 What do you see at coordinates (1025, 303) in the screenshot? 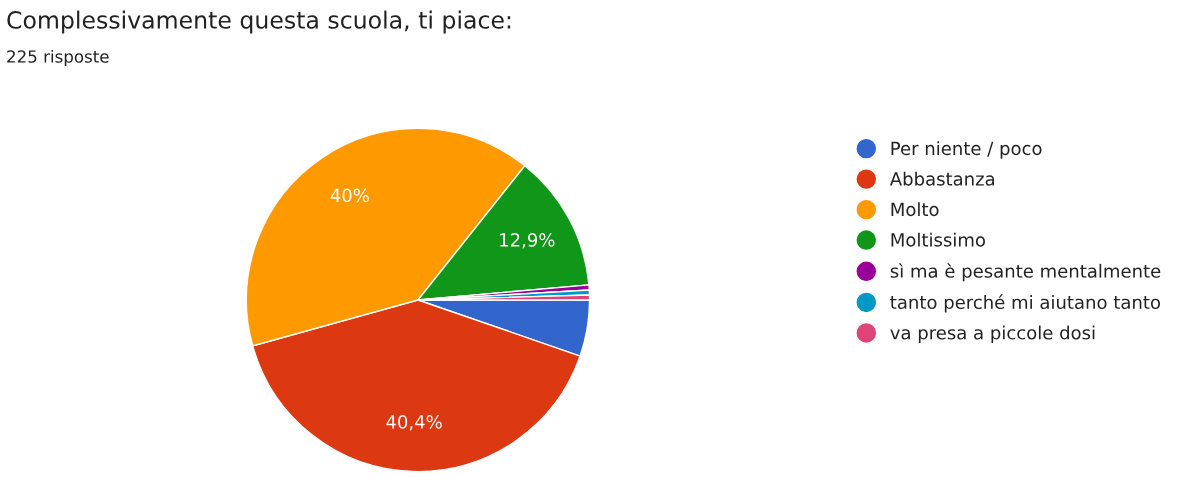
I see `legend-label: tanto perché mi aiutano tanto` at bounding box center [1025, 303].